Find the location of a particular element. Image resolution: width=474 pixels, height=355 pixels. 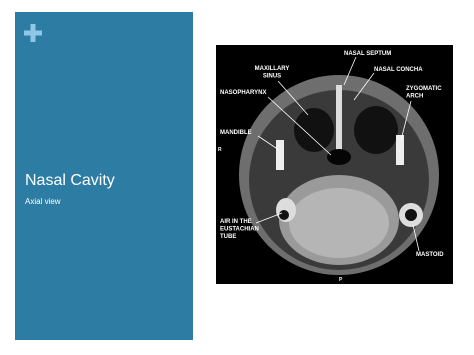

slide-title: Nasal Cavity is located at coordinates (70, 180).